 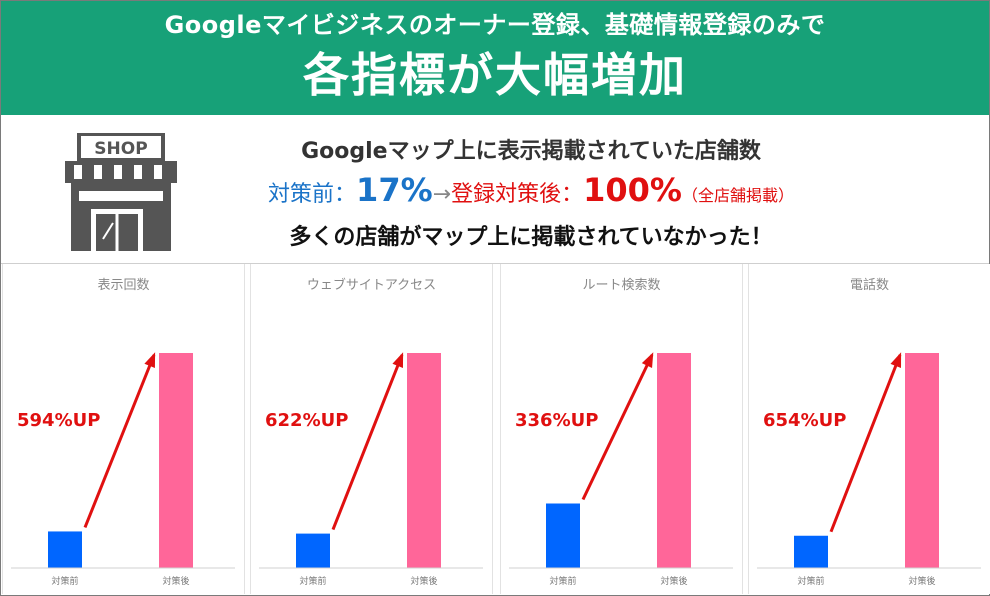 What do you see at coordinates (371, 285) in the screenshot?
I see `chart-title: ウェブサイトアクセス` at bounding box center [371, 285].